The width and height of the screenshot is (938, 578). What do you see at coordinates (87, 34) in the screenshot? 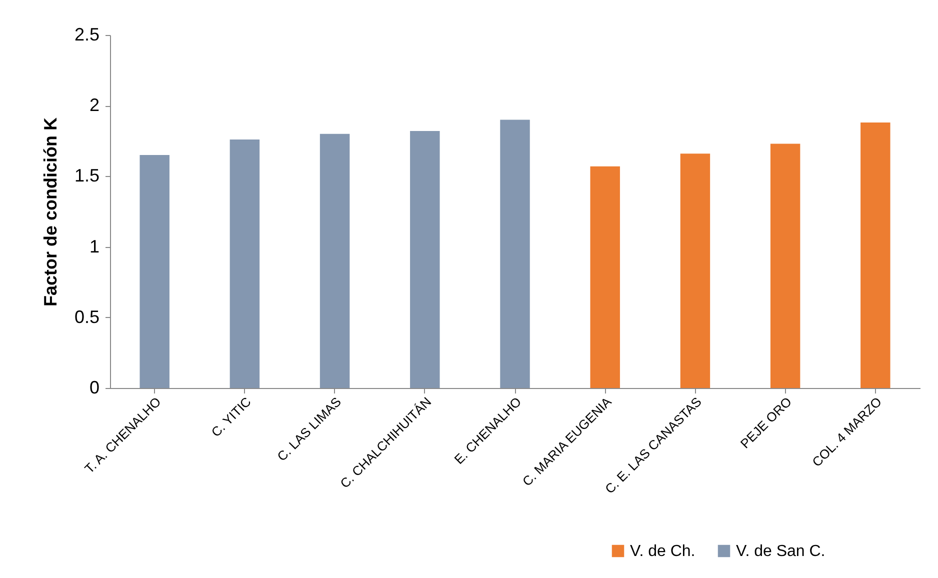
I see `y-tick-label: 2.5` at bounding box center [87, 34].